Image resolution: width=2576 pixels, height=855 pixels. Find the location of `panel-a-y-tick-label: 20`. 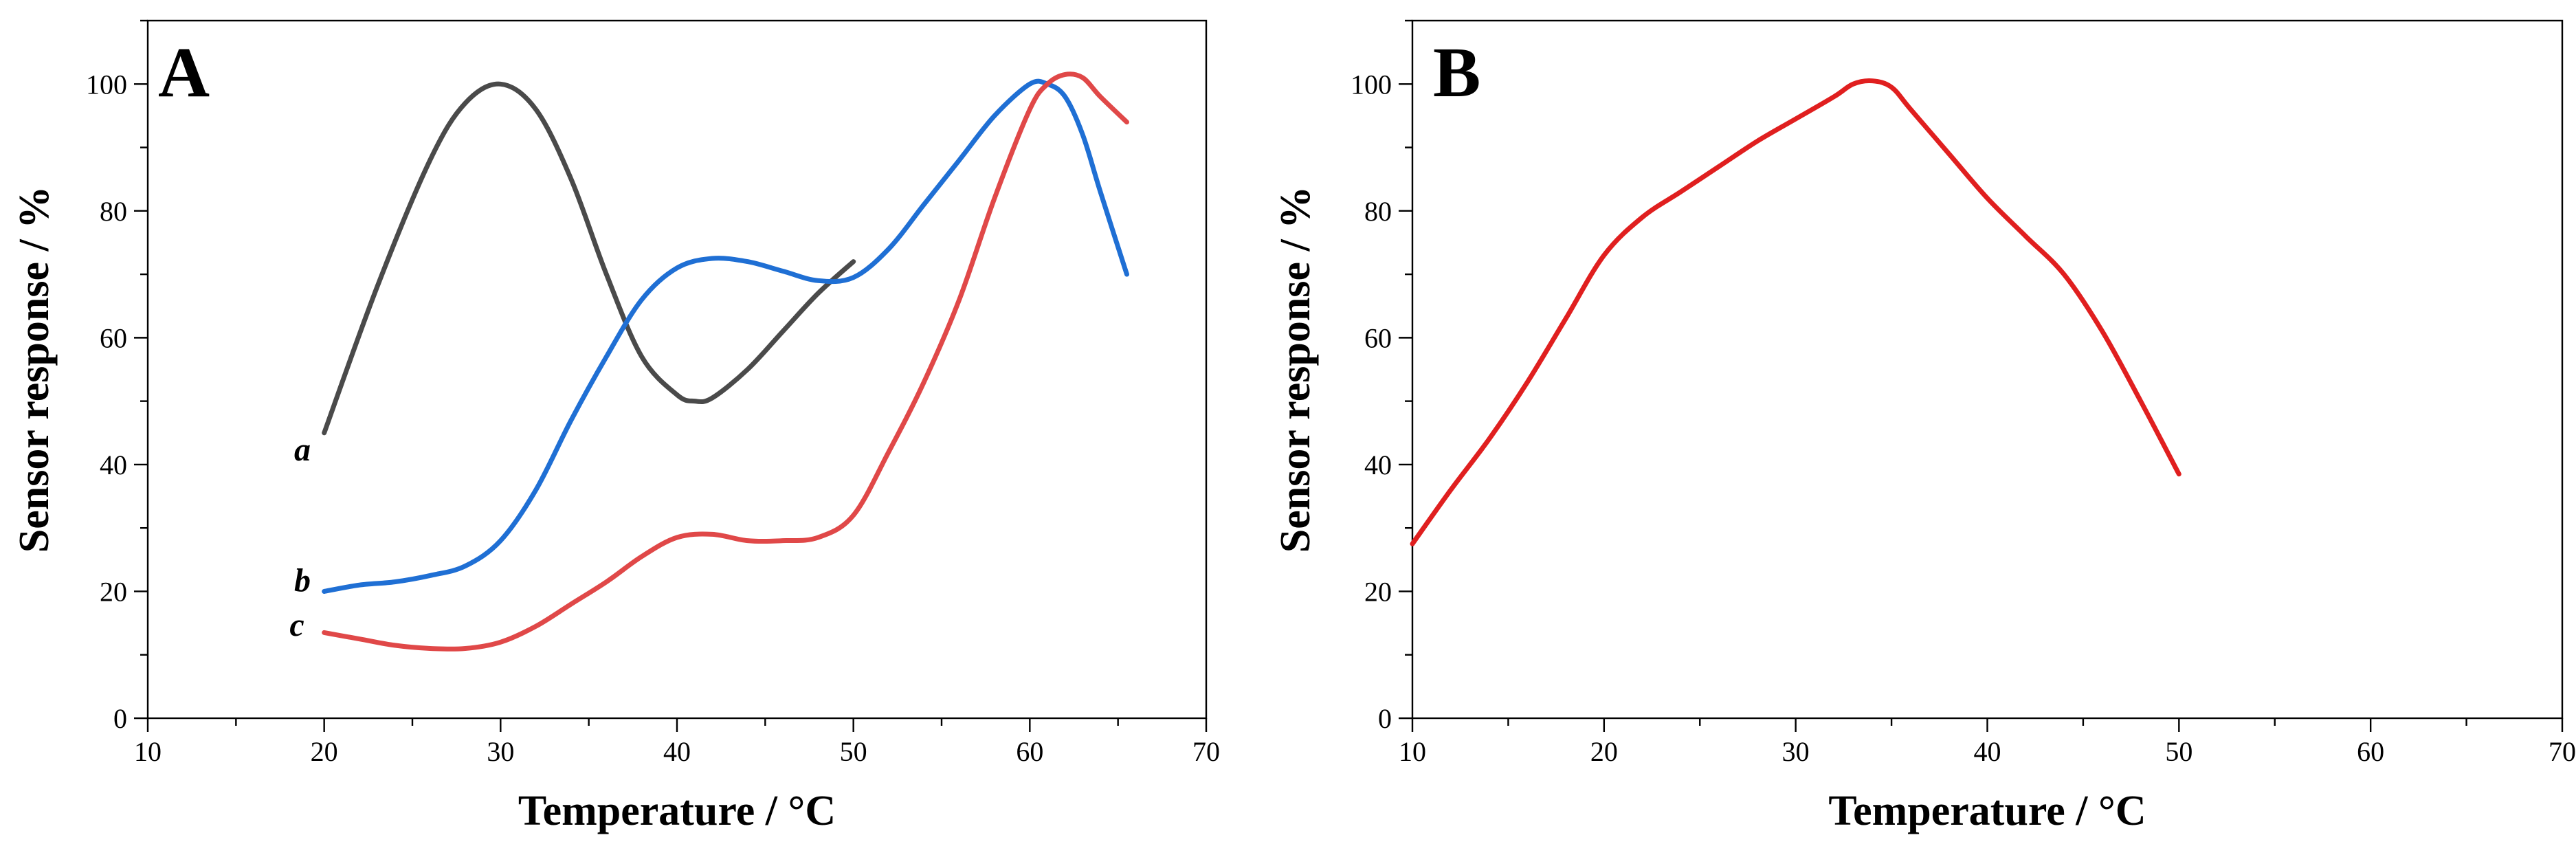

panel-a-y-tick-label: 20 is located at coordinates (113, 591).